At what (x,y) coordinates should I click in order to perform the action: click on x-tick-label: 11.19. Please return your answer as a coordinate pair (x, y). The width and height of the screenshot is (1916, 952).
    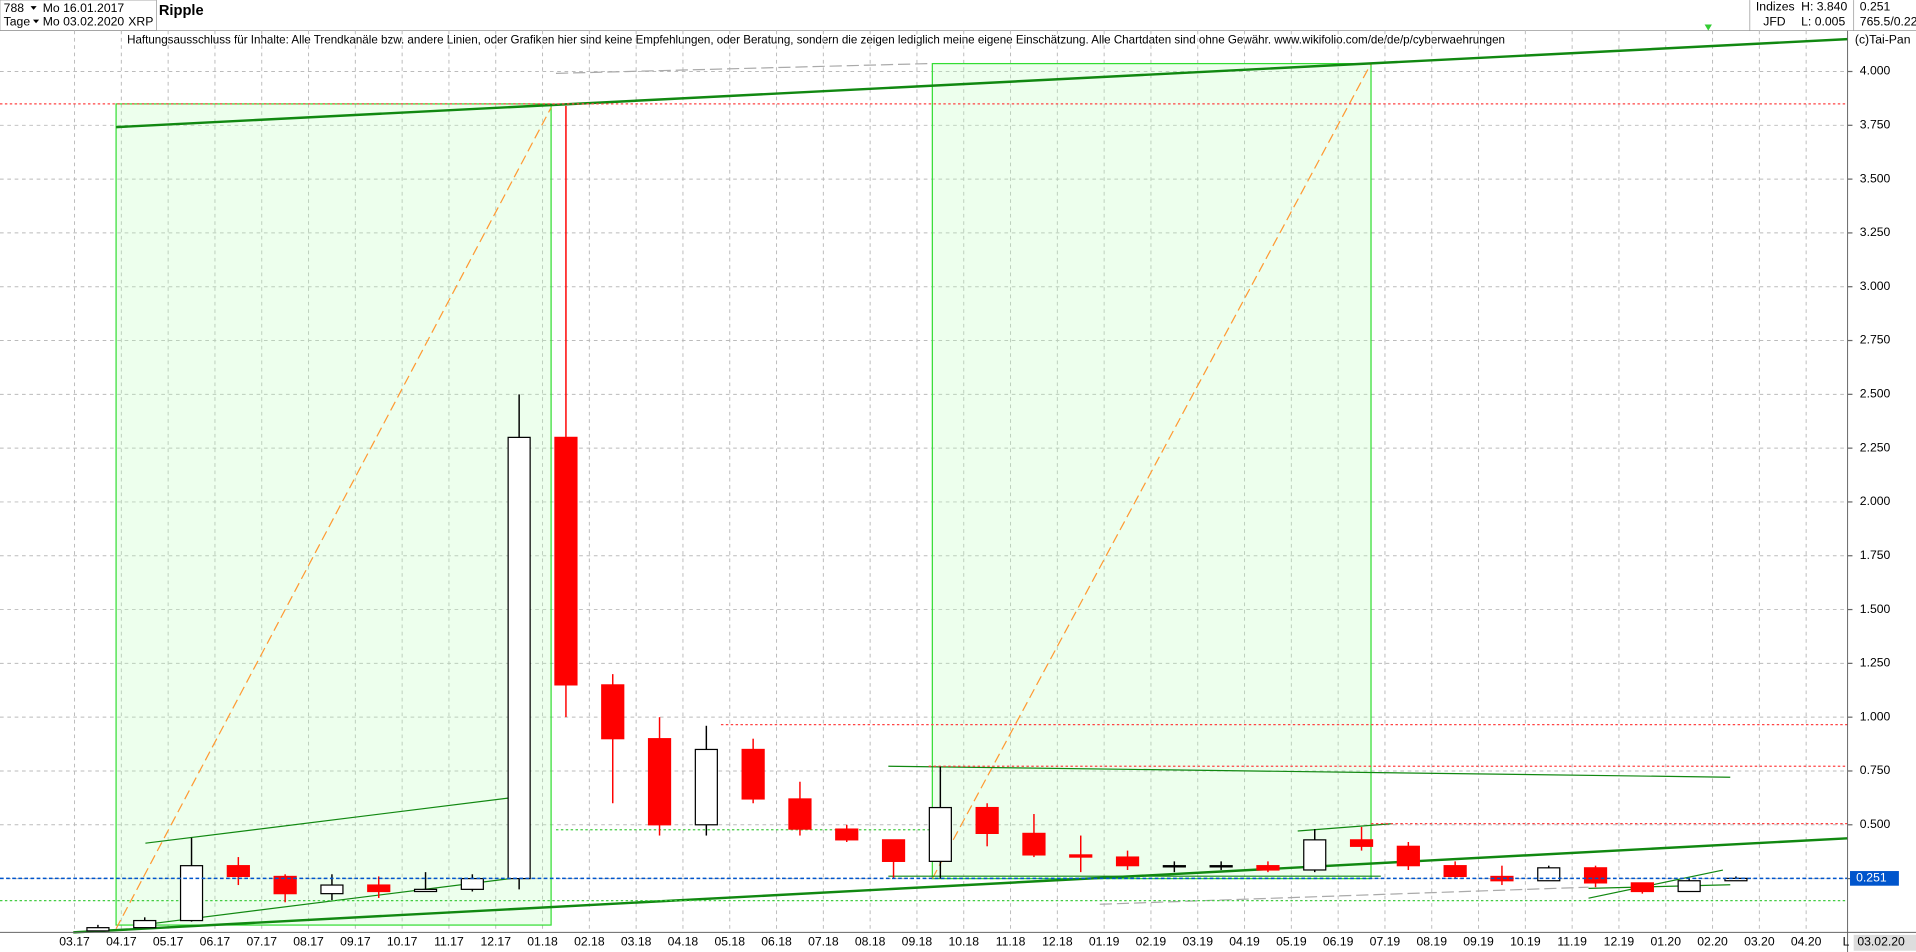
    Looking at the image, I should click on (1572, 941).